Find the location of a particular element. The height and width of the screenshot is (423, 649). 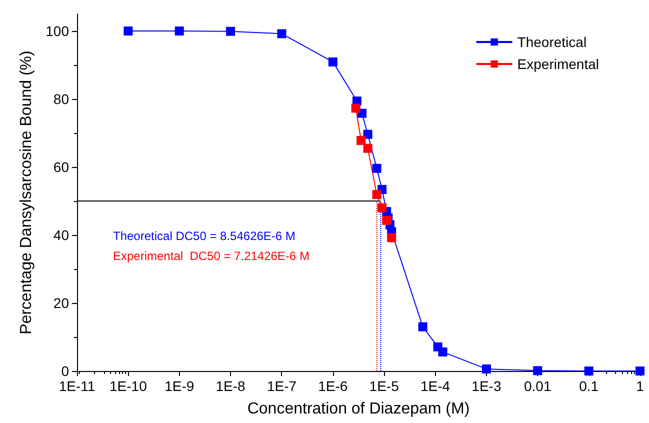

annotation: Theoretical DC50 = 8.54626E-6 M is located at coordinates (204, 236).